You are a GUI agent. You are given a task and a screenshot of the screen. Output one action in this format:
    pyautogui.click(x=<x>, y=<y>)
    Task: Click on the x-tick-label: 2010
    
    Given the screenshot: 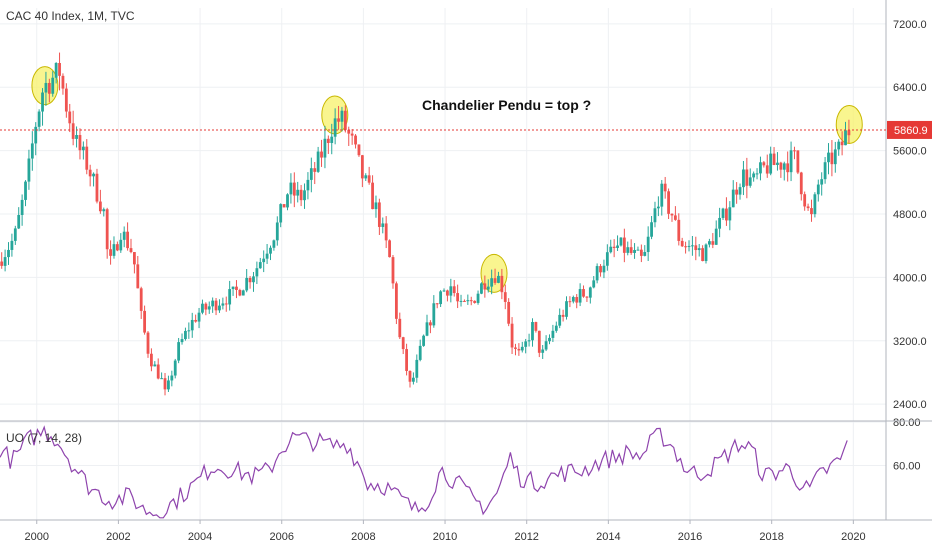 What is the action you would take?
    pyautogui.click(x=445, y=537)
    